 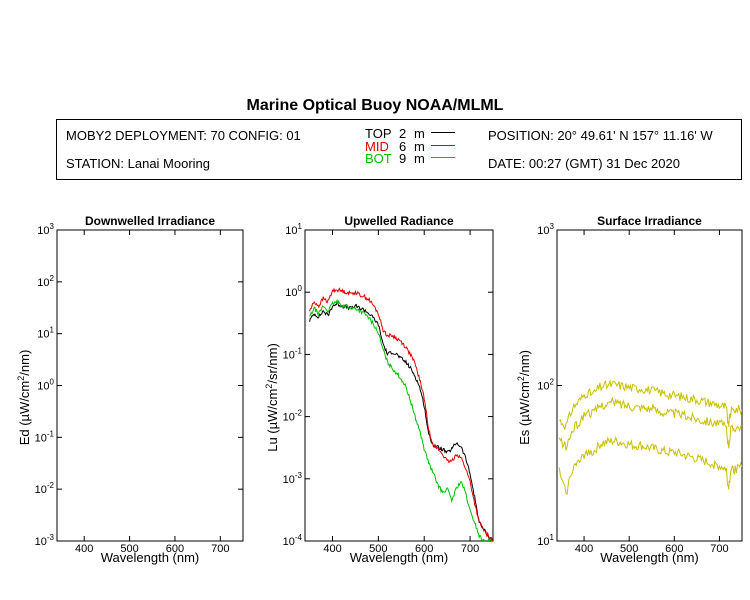 What do you see at coordinates (24, 398) in the screenshot?
I see `y-axis-label: Ed (µW/cm2/nm)` at bounding box center [24, 398].